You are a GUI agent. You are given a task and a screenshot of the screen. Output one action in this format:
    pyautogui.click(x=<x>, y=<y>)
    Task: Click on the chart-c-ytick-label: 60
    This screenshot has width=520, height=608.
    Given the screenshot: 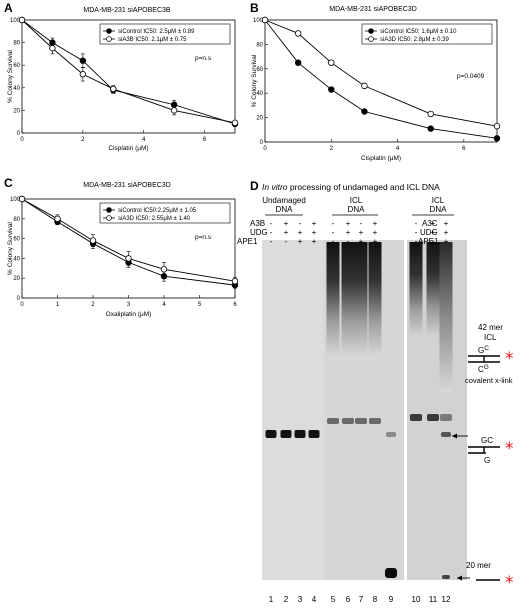 What is the action you would take?
    pyautogui.click(x=16, y=240)
    